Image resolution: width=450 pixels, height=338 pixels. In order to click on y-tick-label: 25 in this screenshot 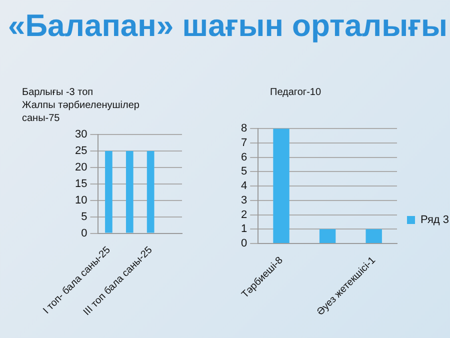, I will do `click(81, 151)`.